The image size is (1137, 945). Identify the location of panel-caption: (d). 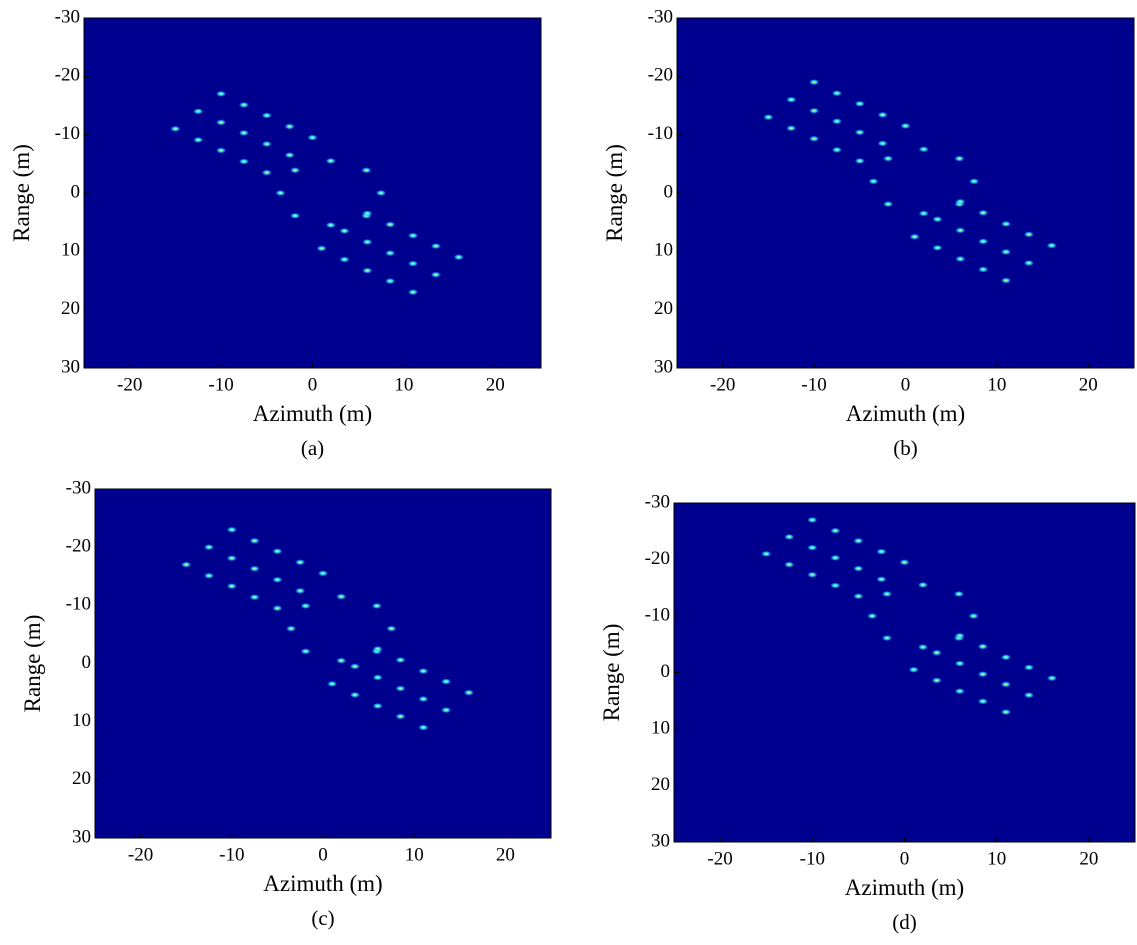
(904, 922).